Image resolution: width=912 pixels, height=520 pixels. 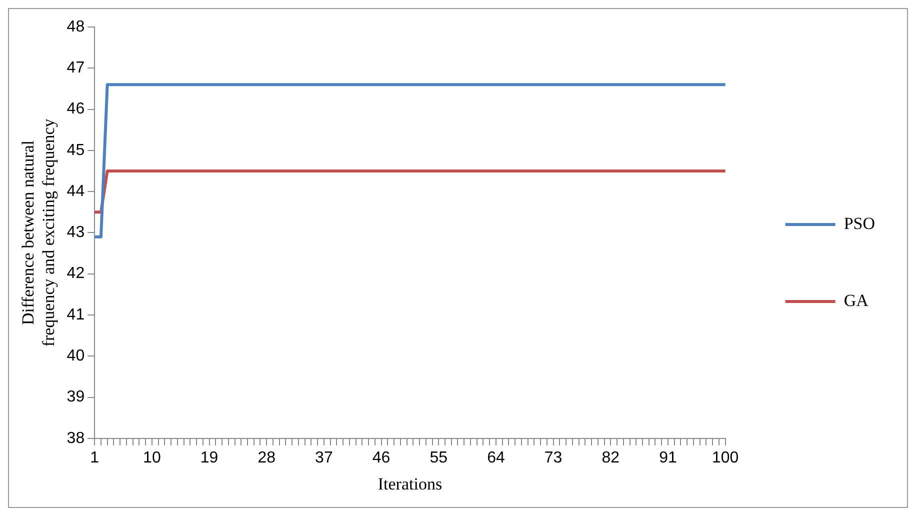 I want to click on x-tick-label: 19, so click(x=209, y=457).